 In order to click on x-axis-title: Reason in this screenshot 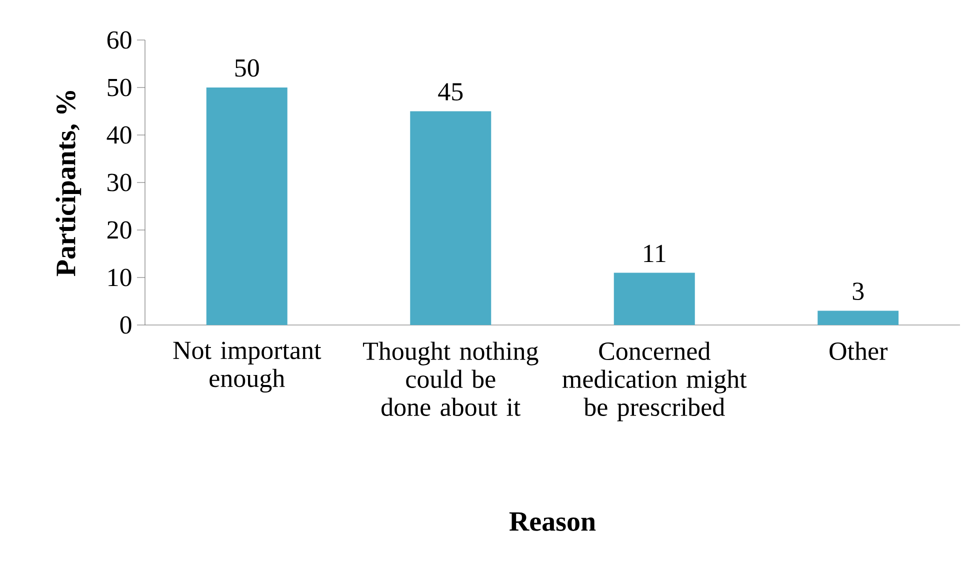, I will do `click(552, 521)`.